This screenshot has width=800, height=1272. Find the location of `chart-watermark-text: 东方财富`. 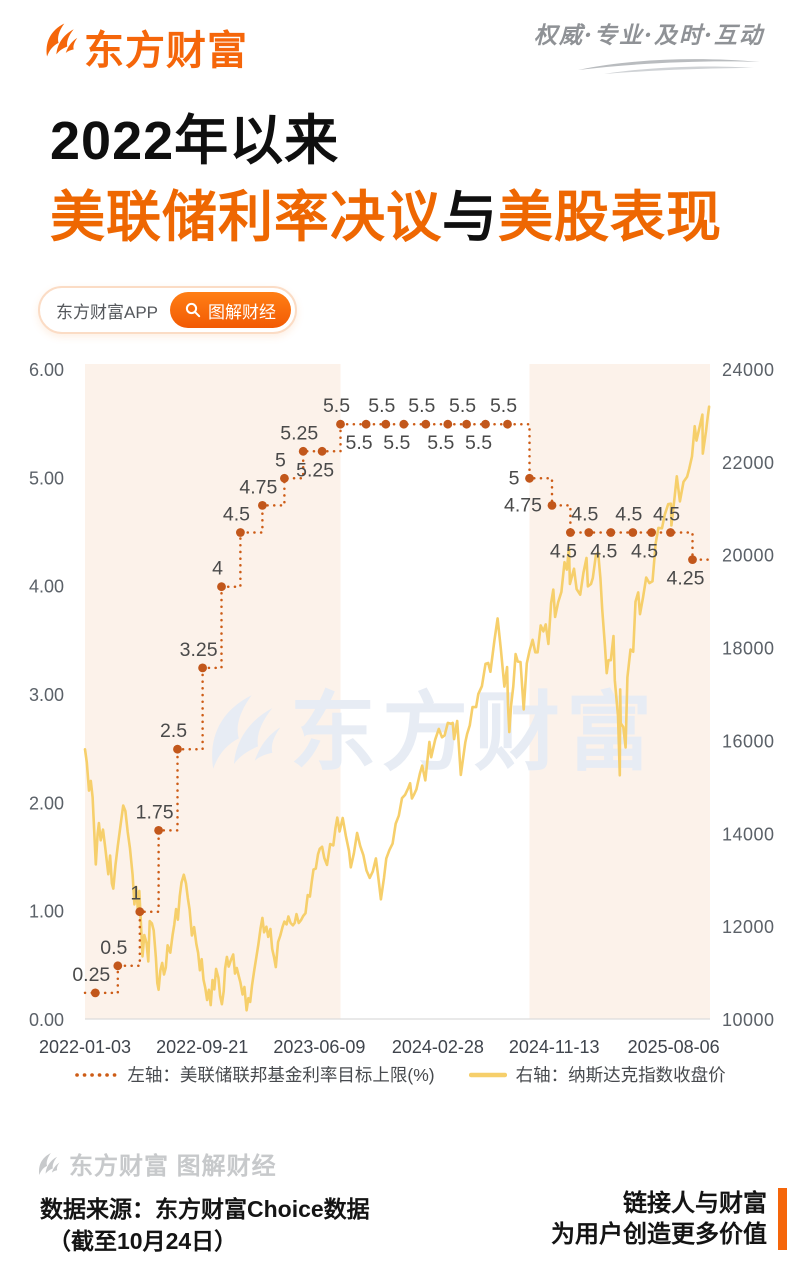

chart-watermark-text: 东方财富 is located at coordinates (474, 733).